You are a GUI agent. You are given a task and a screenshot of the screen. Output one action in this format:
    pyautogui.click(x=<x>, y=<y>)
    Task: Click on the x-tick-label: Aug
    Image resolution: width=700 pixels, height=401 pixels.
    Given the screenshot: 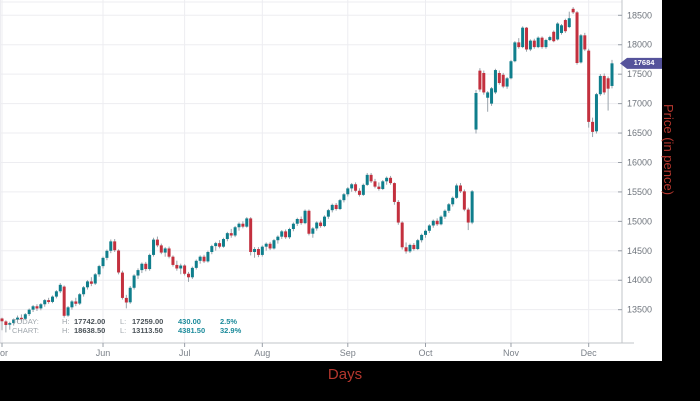 What is the action you would take?
    pyautogui.click(x=262, y=353)
    